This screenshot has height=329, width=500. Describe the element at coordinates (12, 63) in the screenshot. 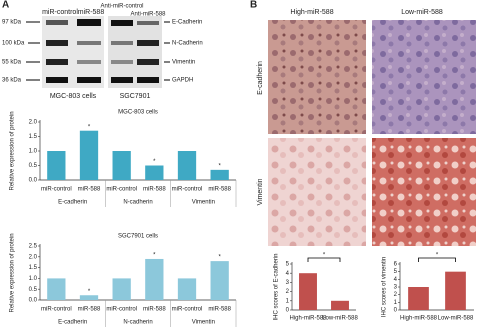

I see `marker-label: 55 kDa` at that location.